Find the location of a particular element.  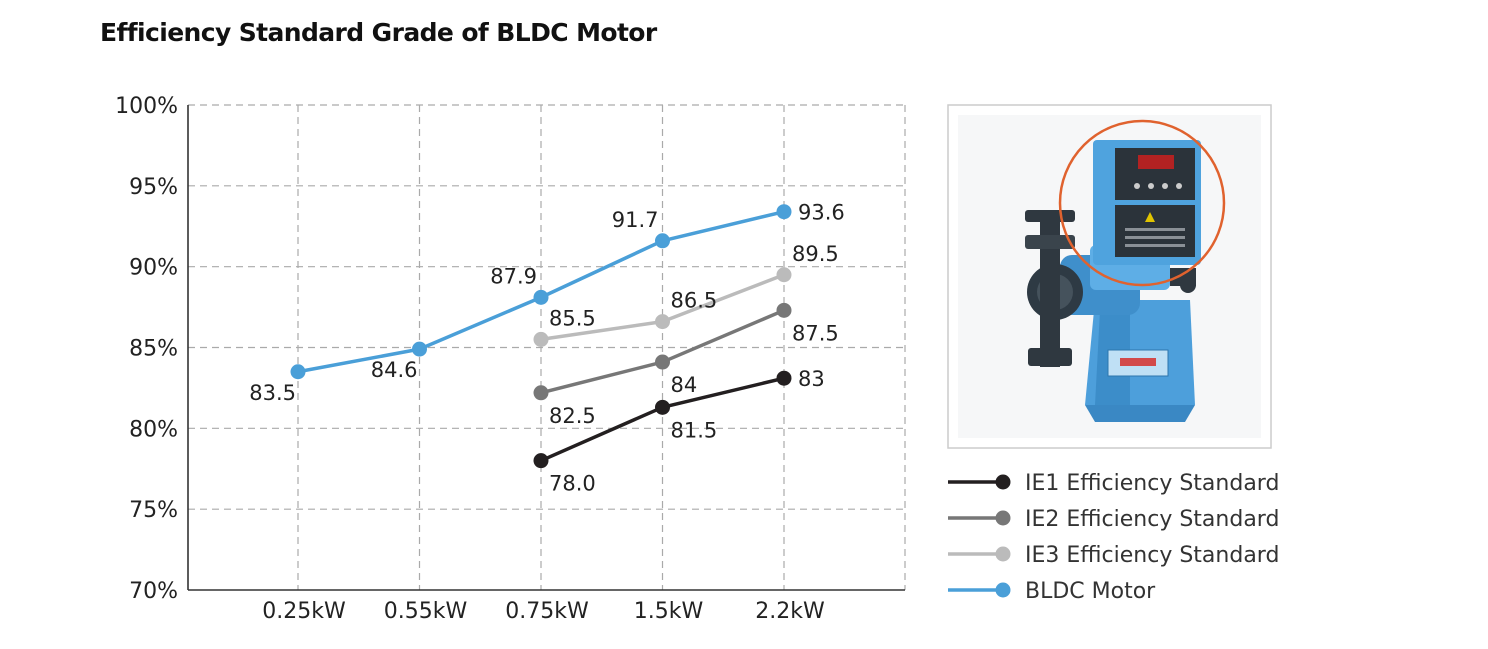

pump-photo is located at coordinates (1109, 276).